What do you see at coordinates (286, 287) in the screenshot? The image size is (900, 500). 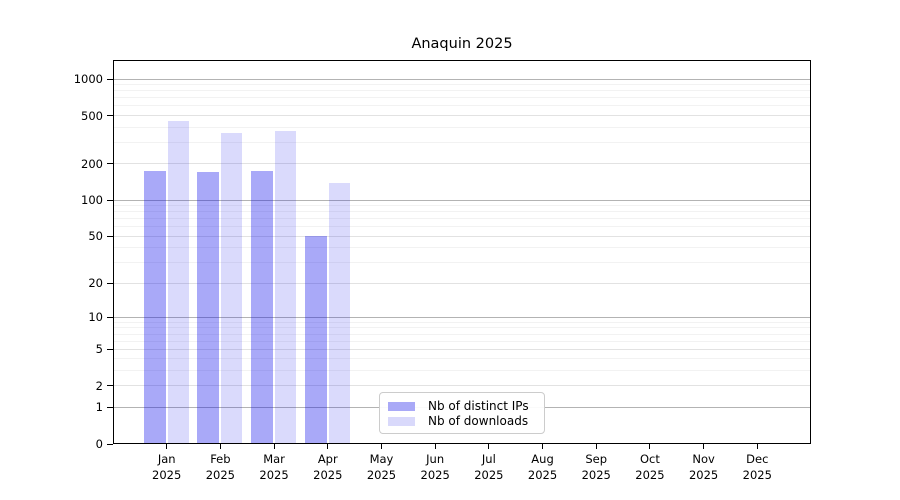 I see `bar-mar-downloads` at bounding box center [286, 287].